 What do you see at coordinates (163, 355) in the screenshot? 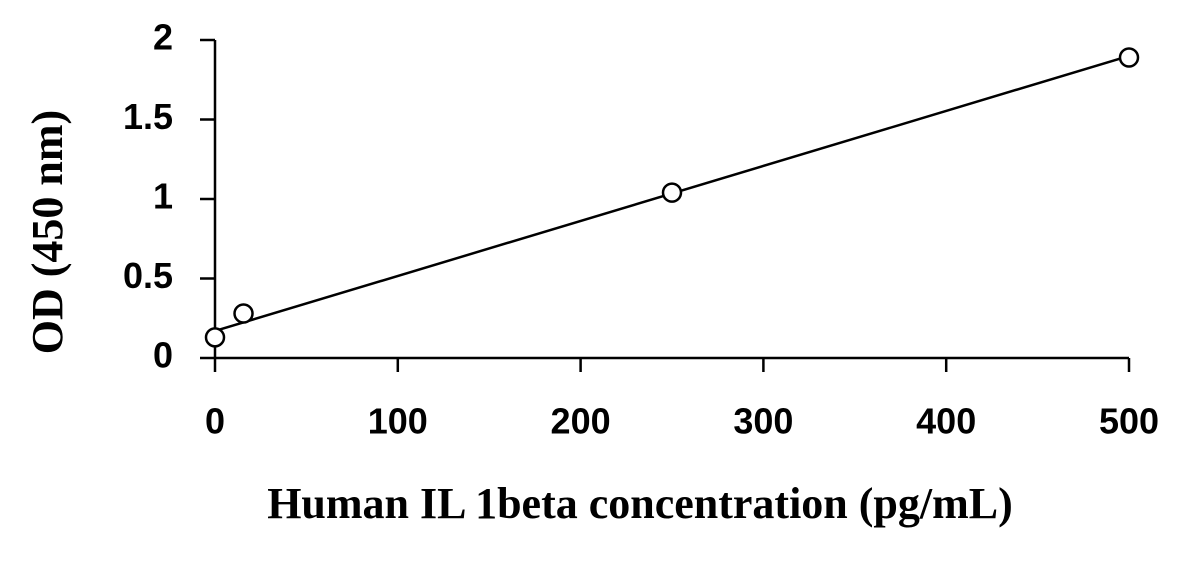
I see `y-tick-label: 0` at bounding box center [163, 355].